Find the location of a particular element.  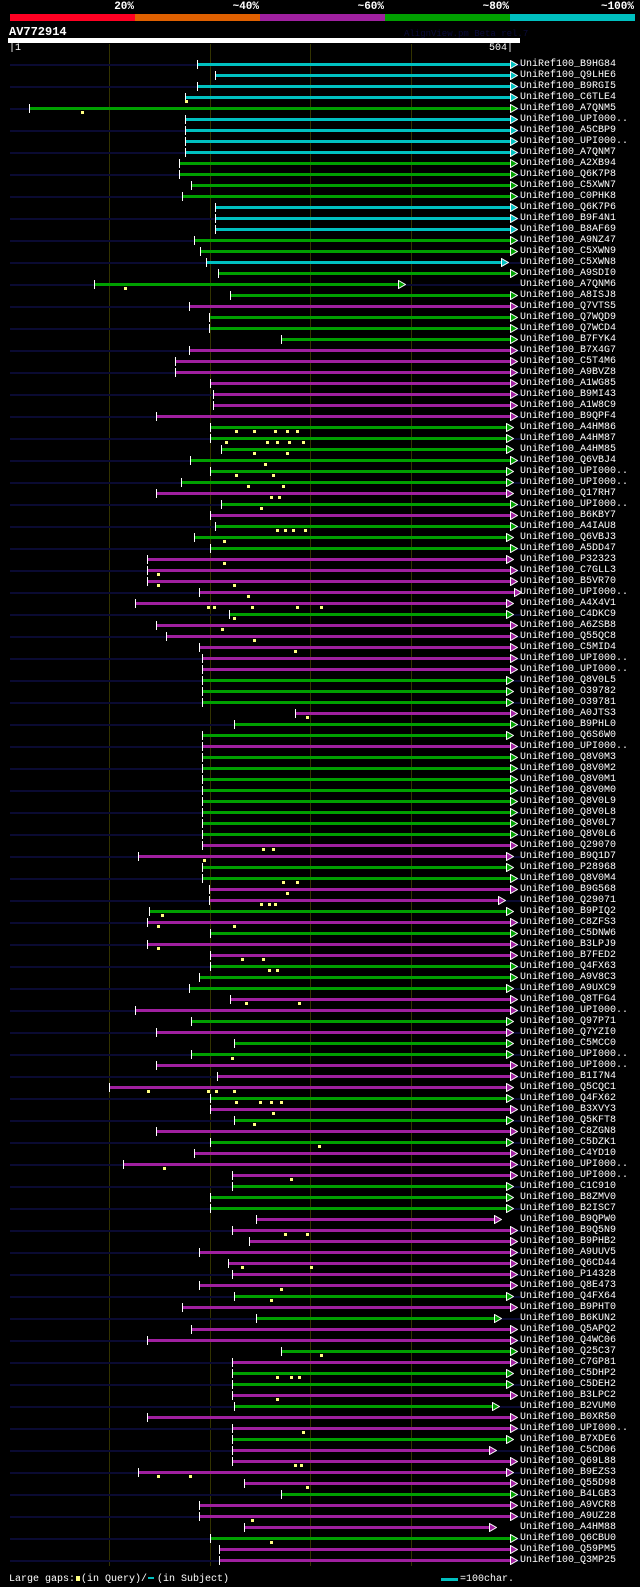

hit-row: UniRef100_Q59PM5 is located at coordinates (320, 1549).